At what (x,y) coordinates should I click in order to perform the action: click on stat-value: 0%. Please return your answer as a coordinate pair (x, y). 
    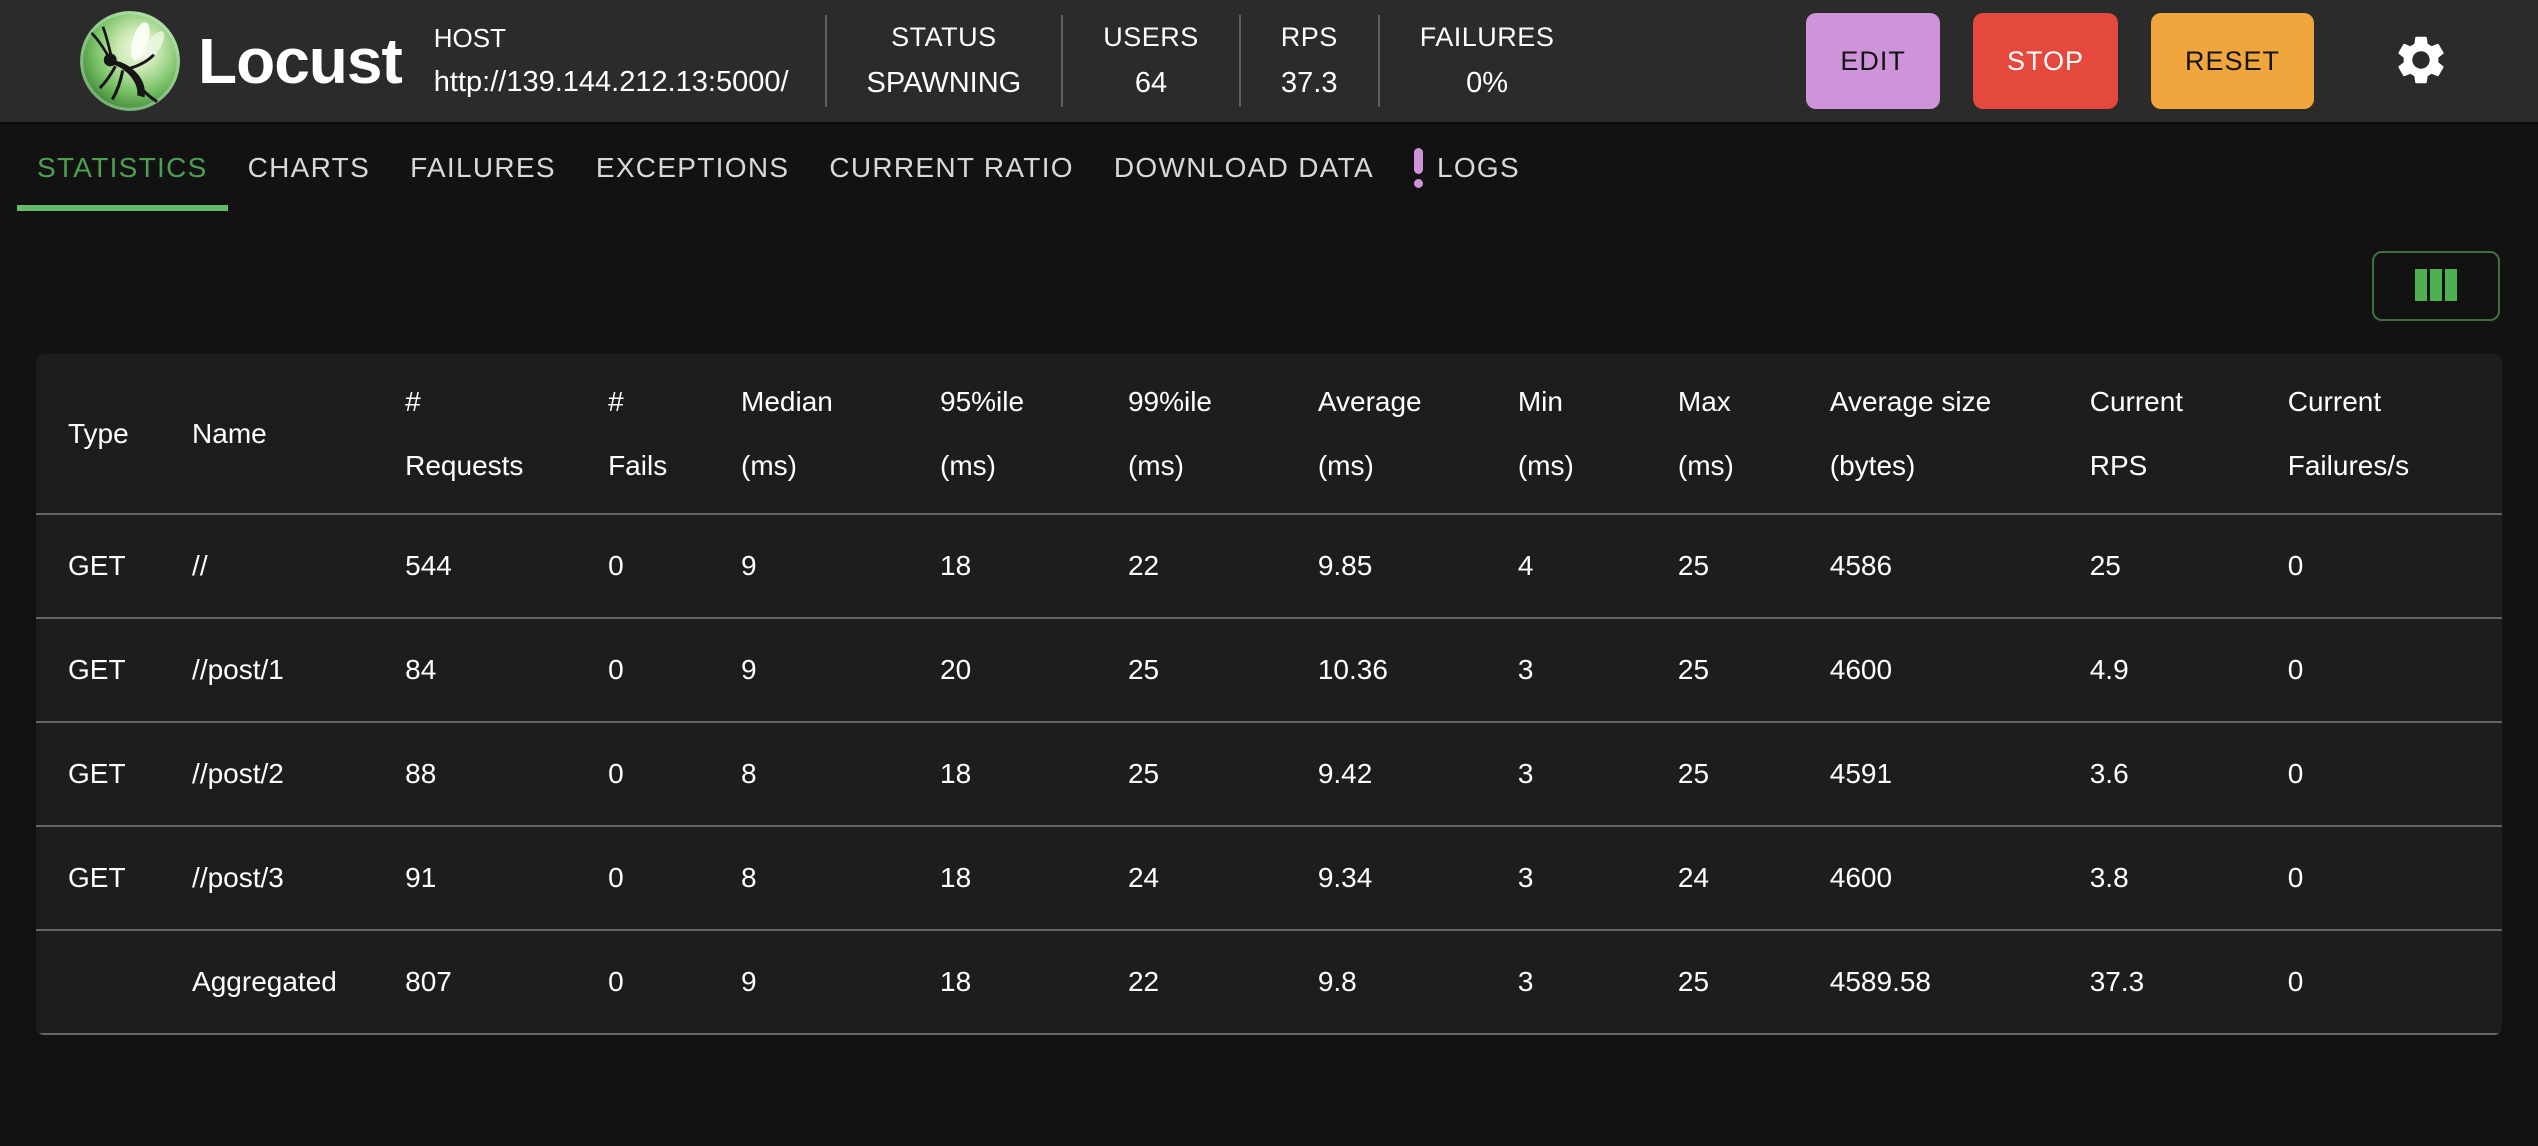
    Looking at the image, I should click on (1487, 83).